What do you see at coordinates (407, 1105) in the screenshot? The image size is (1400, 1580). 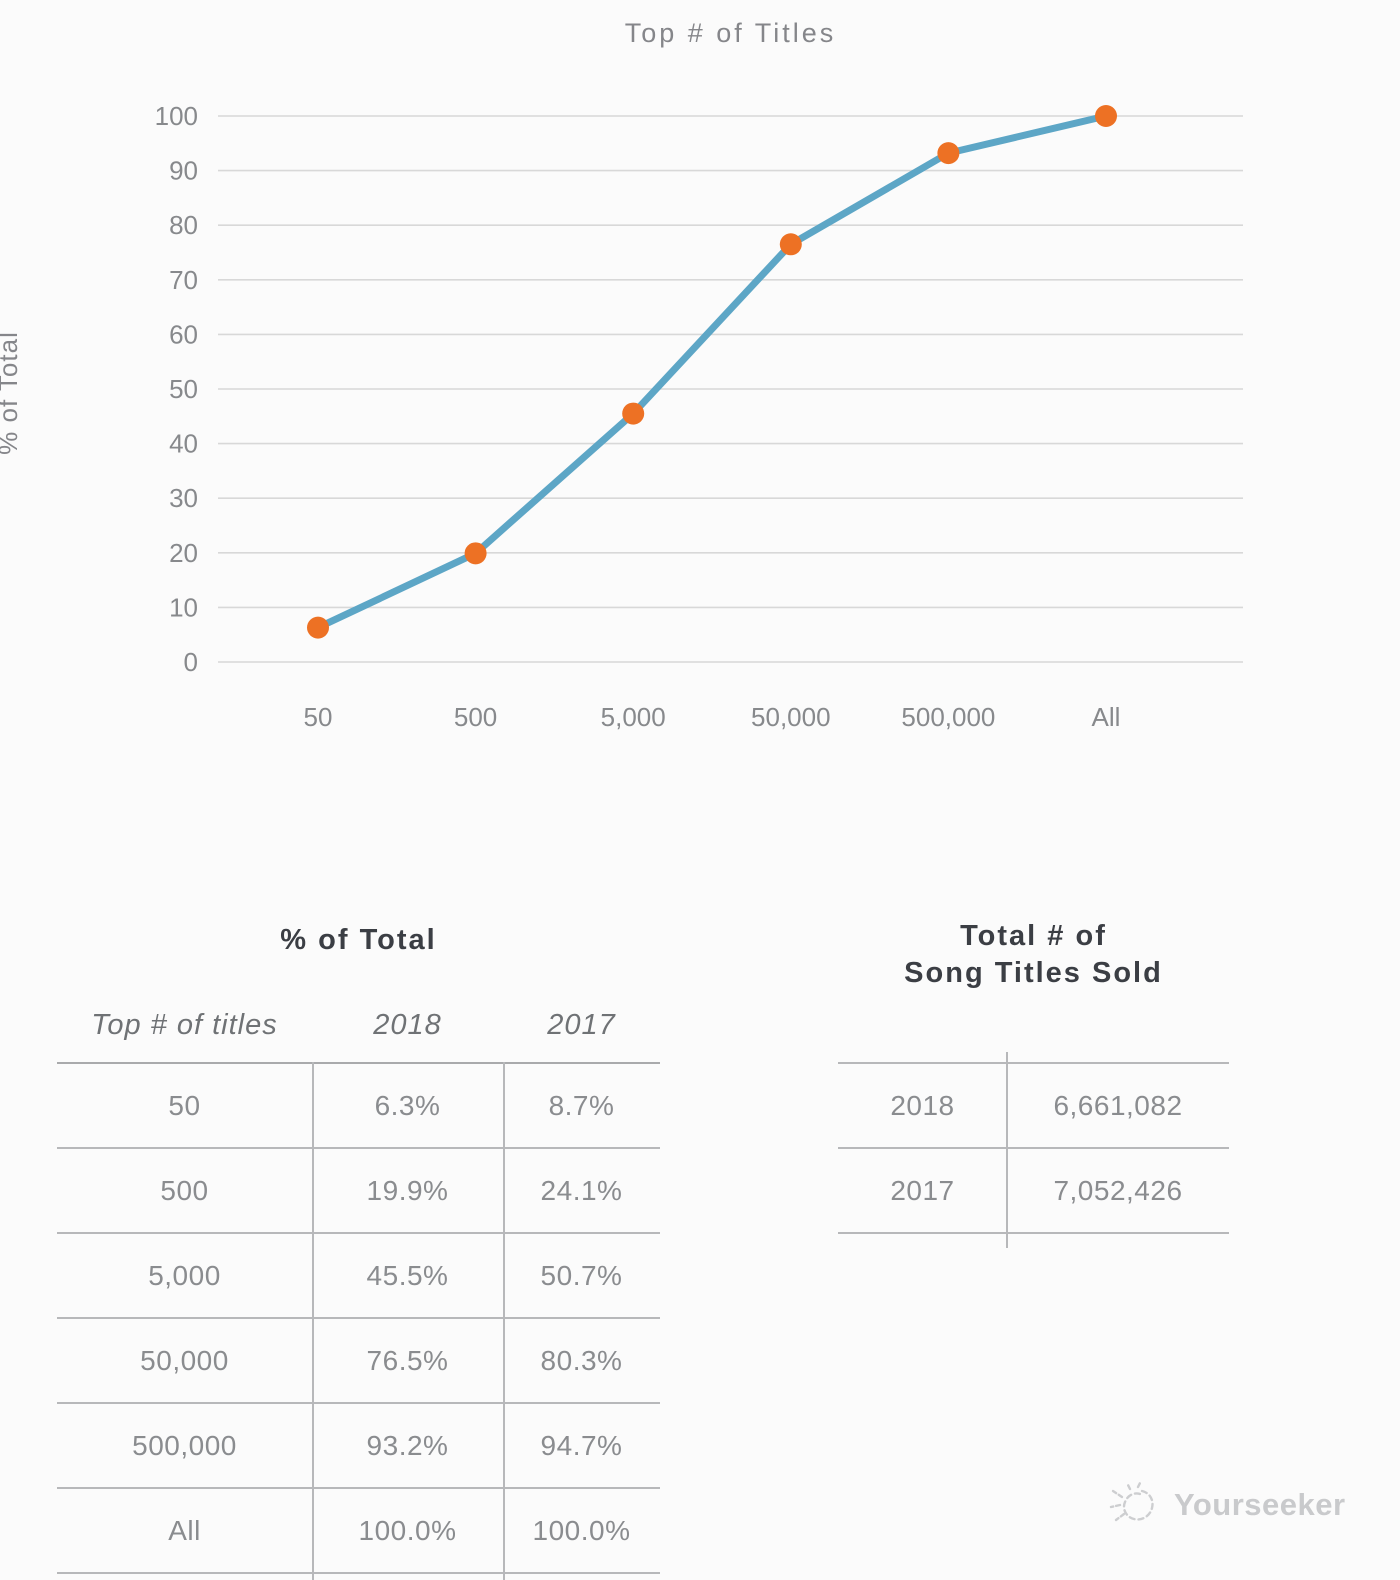 I see `value-2018: 6.3%` at bounding box center [407, 1105].